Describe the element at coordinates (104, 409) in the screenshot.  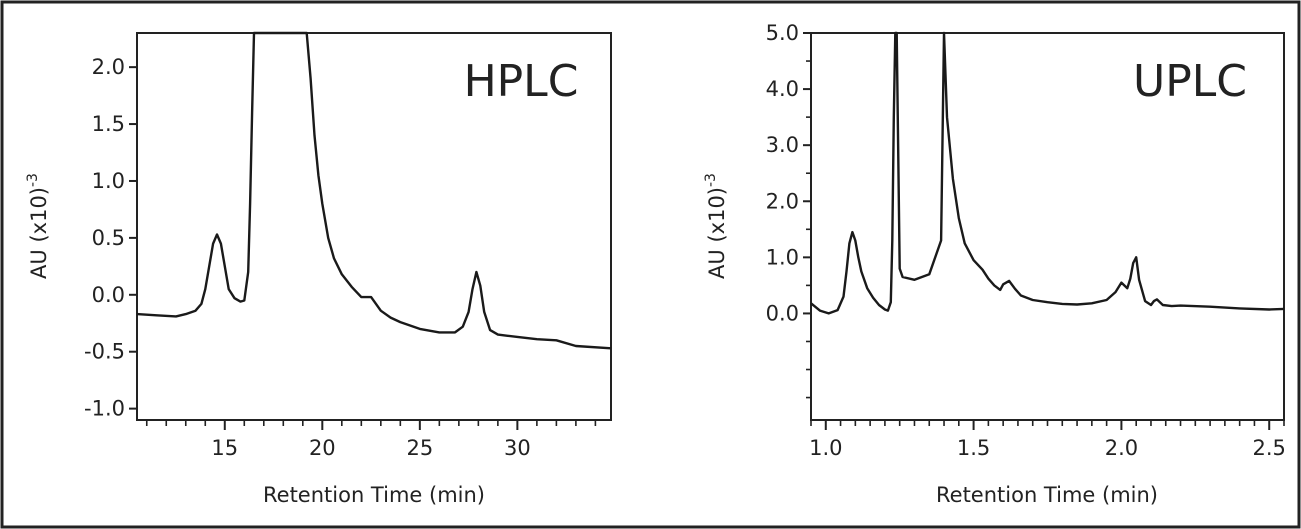
I see `hplc-y-tick-label: -1.0` at that location.